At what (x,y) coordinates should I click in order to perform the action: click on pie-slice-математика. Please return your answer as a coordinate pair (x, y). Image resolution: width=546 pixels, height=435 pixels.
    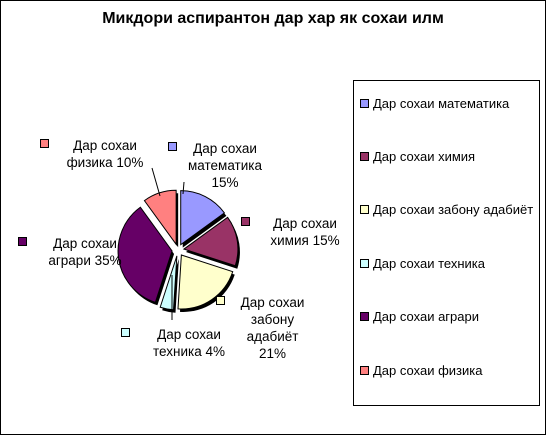
    Looking at the image, I should click on (203, 218).